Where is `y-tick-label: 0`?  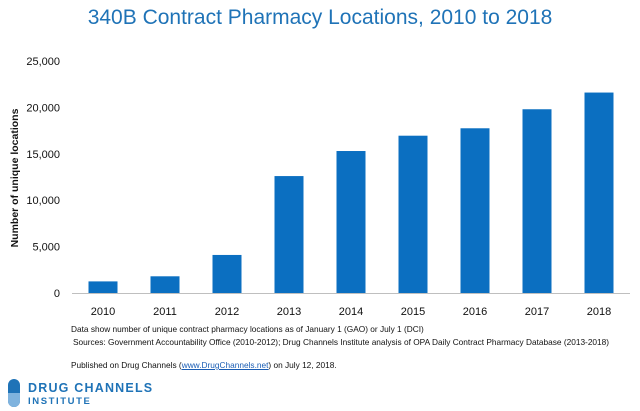
y-tick-label: 0 is located at coordinates (57, 294).